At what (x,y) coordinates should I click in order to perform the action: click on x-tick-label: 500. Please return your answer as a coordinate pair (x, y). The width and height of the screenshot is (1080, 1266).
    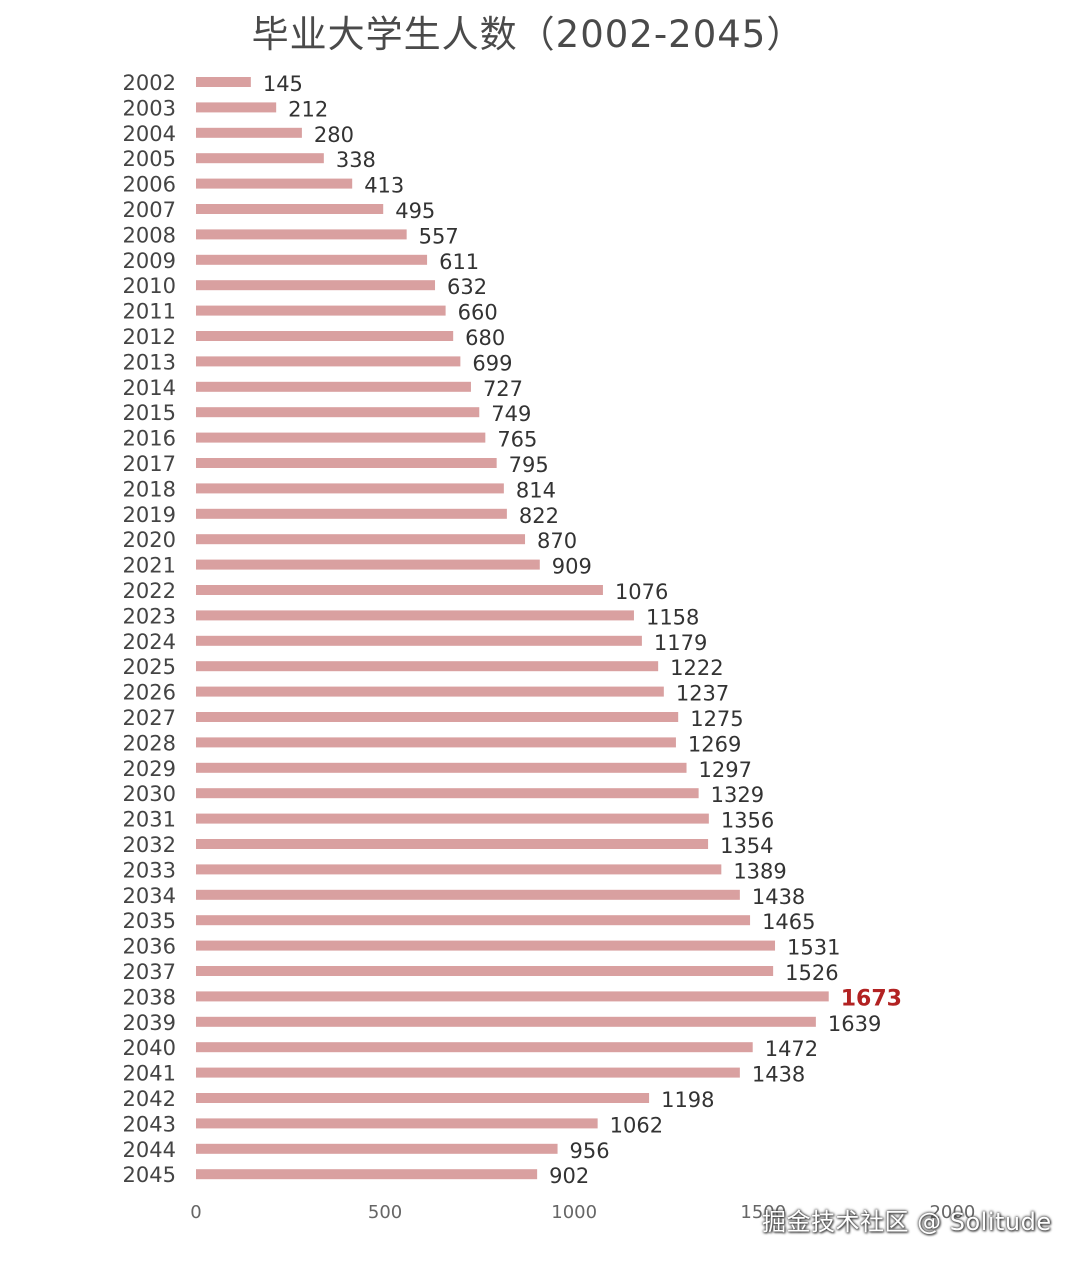
    Looking at the image, I should click on (385, 1212).